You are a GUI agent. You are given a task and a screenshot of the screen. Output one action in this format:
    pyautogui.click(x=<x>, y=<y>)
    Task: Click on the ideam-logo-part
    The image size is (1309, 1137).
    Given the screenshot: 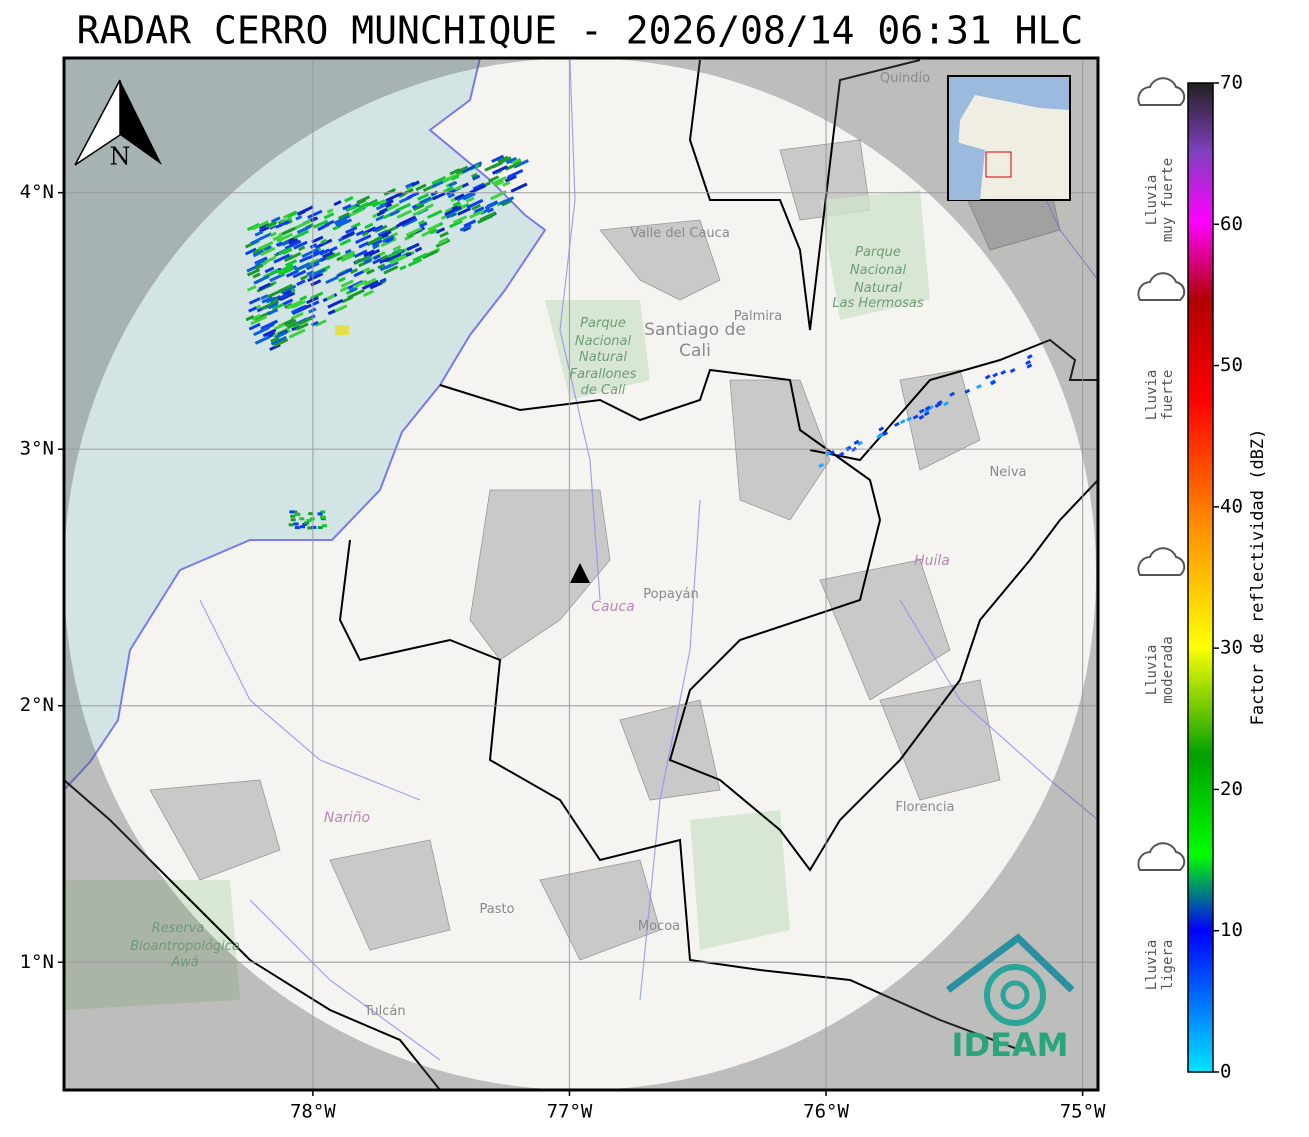 What is the action you would take?
    pyautogui.click(x=1015, y=995)
    